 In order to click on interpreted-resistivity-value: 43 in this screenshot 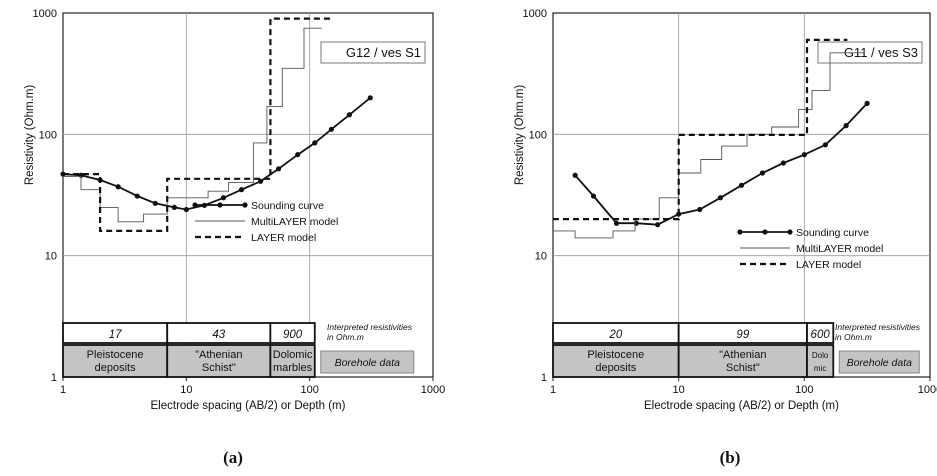, I will do `click(218, 335)`.